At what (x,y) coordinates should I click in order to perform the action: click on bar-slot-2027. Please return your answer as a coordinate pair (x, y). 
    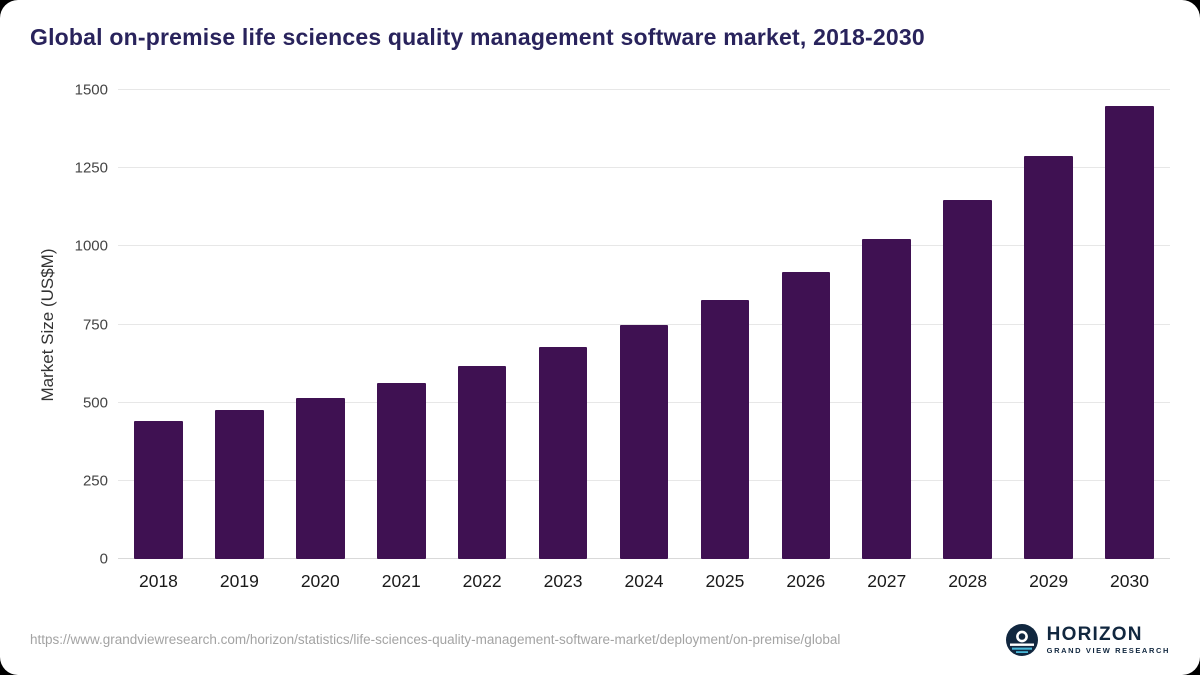
    Looking at the image, I should click on (886, 324).